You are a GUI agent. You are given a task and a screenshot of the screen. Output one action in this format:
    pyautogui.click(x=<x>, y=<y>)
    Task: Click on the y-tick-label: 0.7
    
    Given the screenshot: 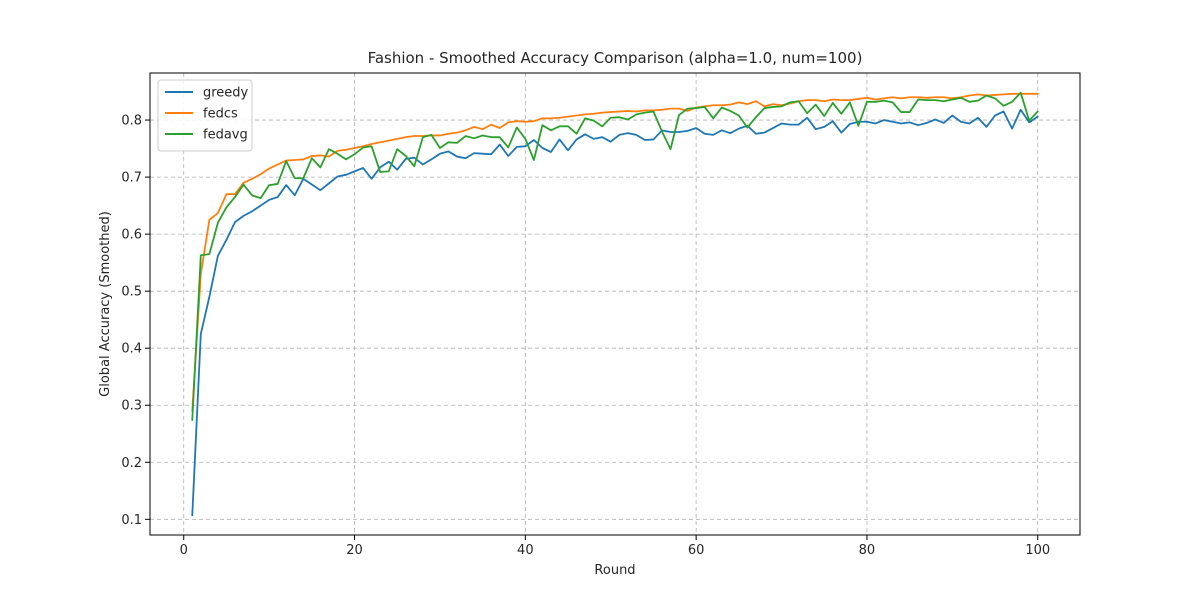 What is the action you would take?
    pyautogui.click(x=131, y=178)
    